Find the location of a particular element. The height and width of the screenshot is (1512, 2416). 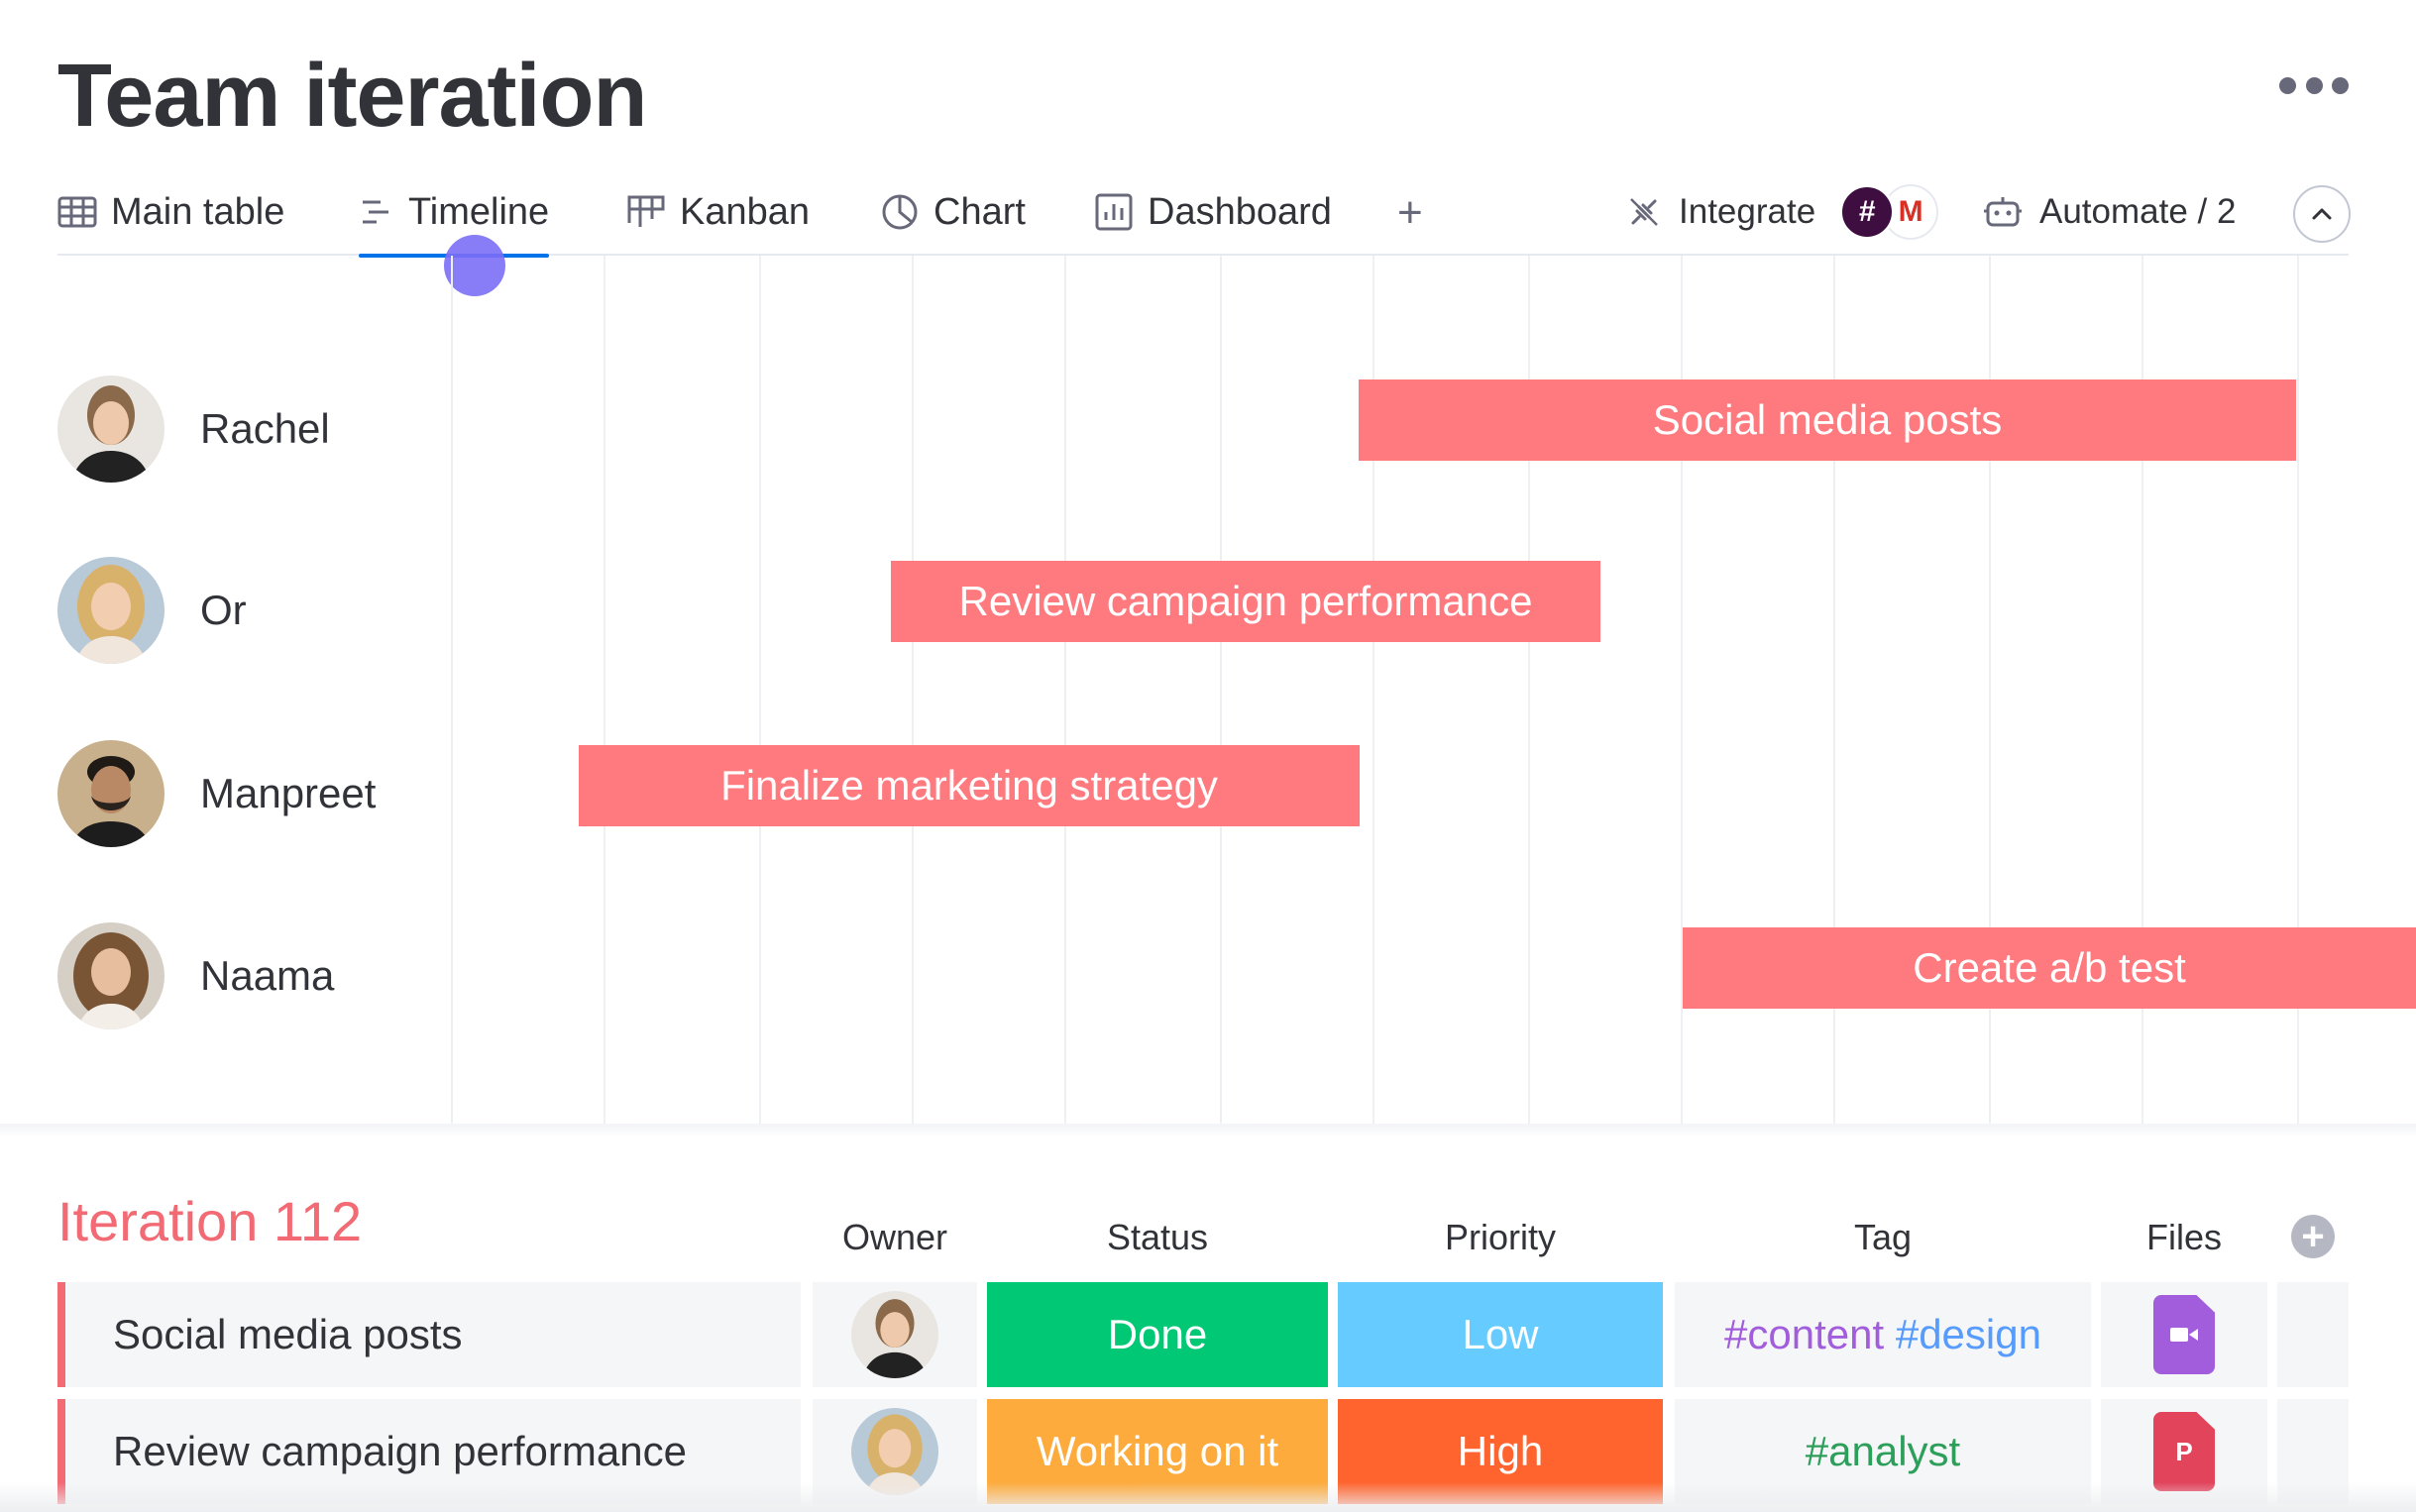

chevron-up-icon is located at coordinates (2322, 214).